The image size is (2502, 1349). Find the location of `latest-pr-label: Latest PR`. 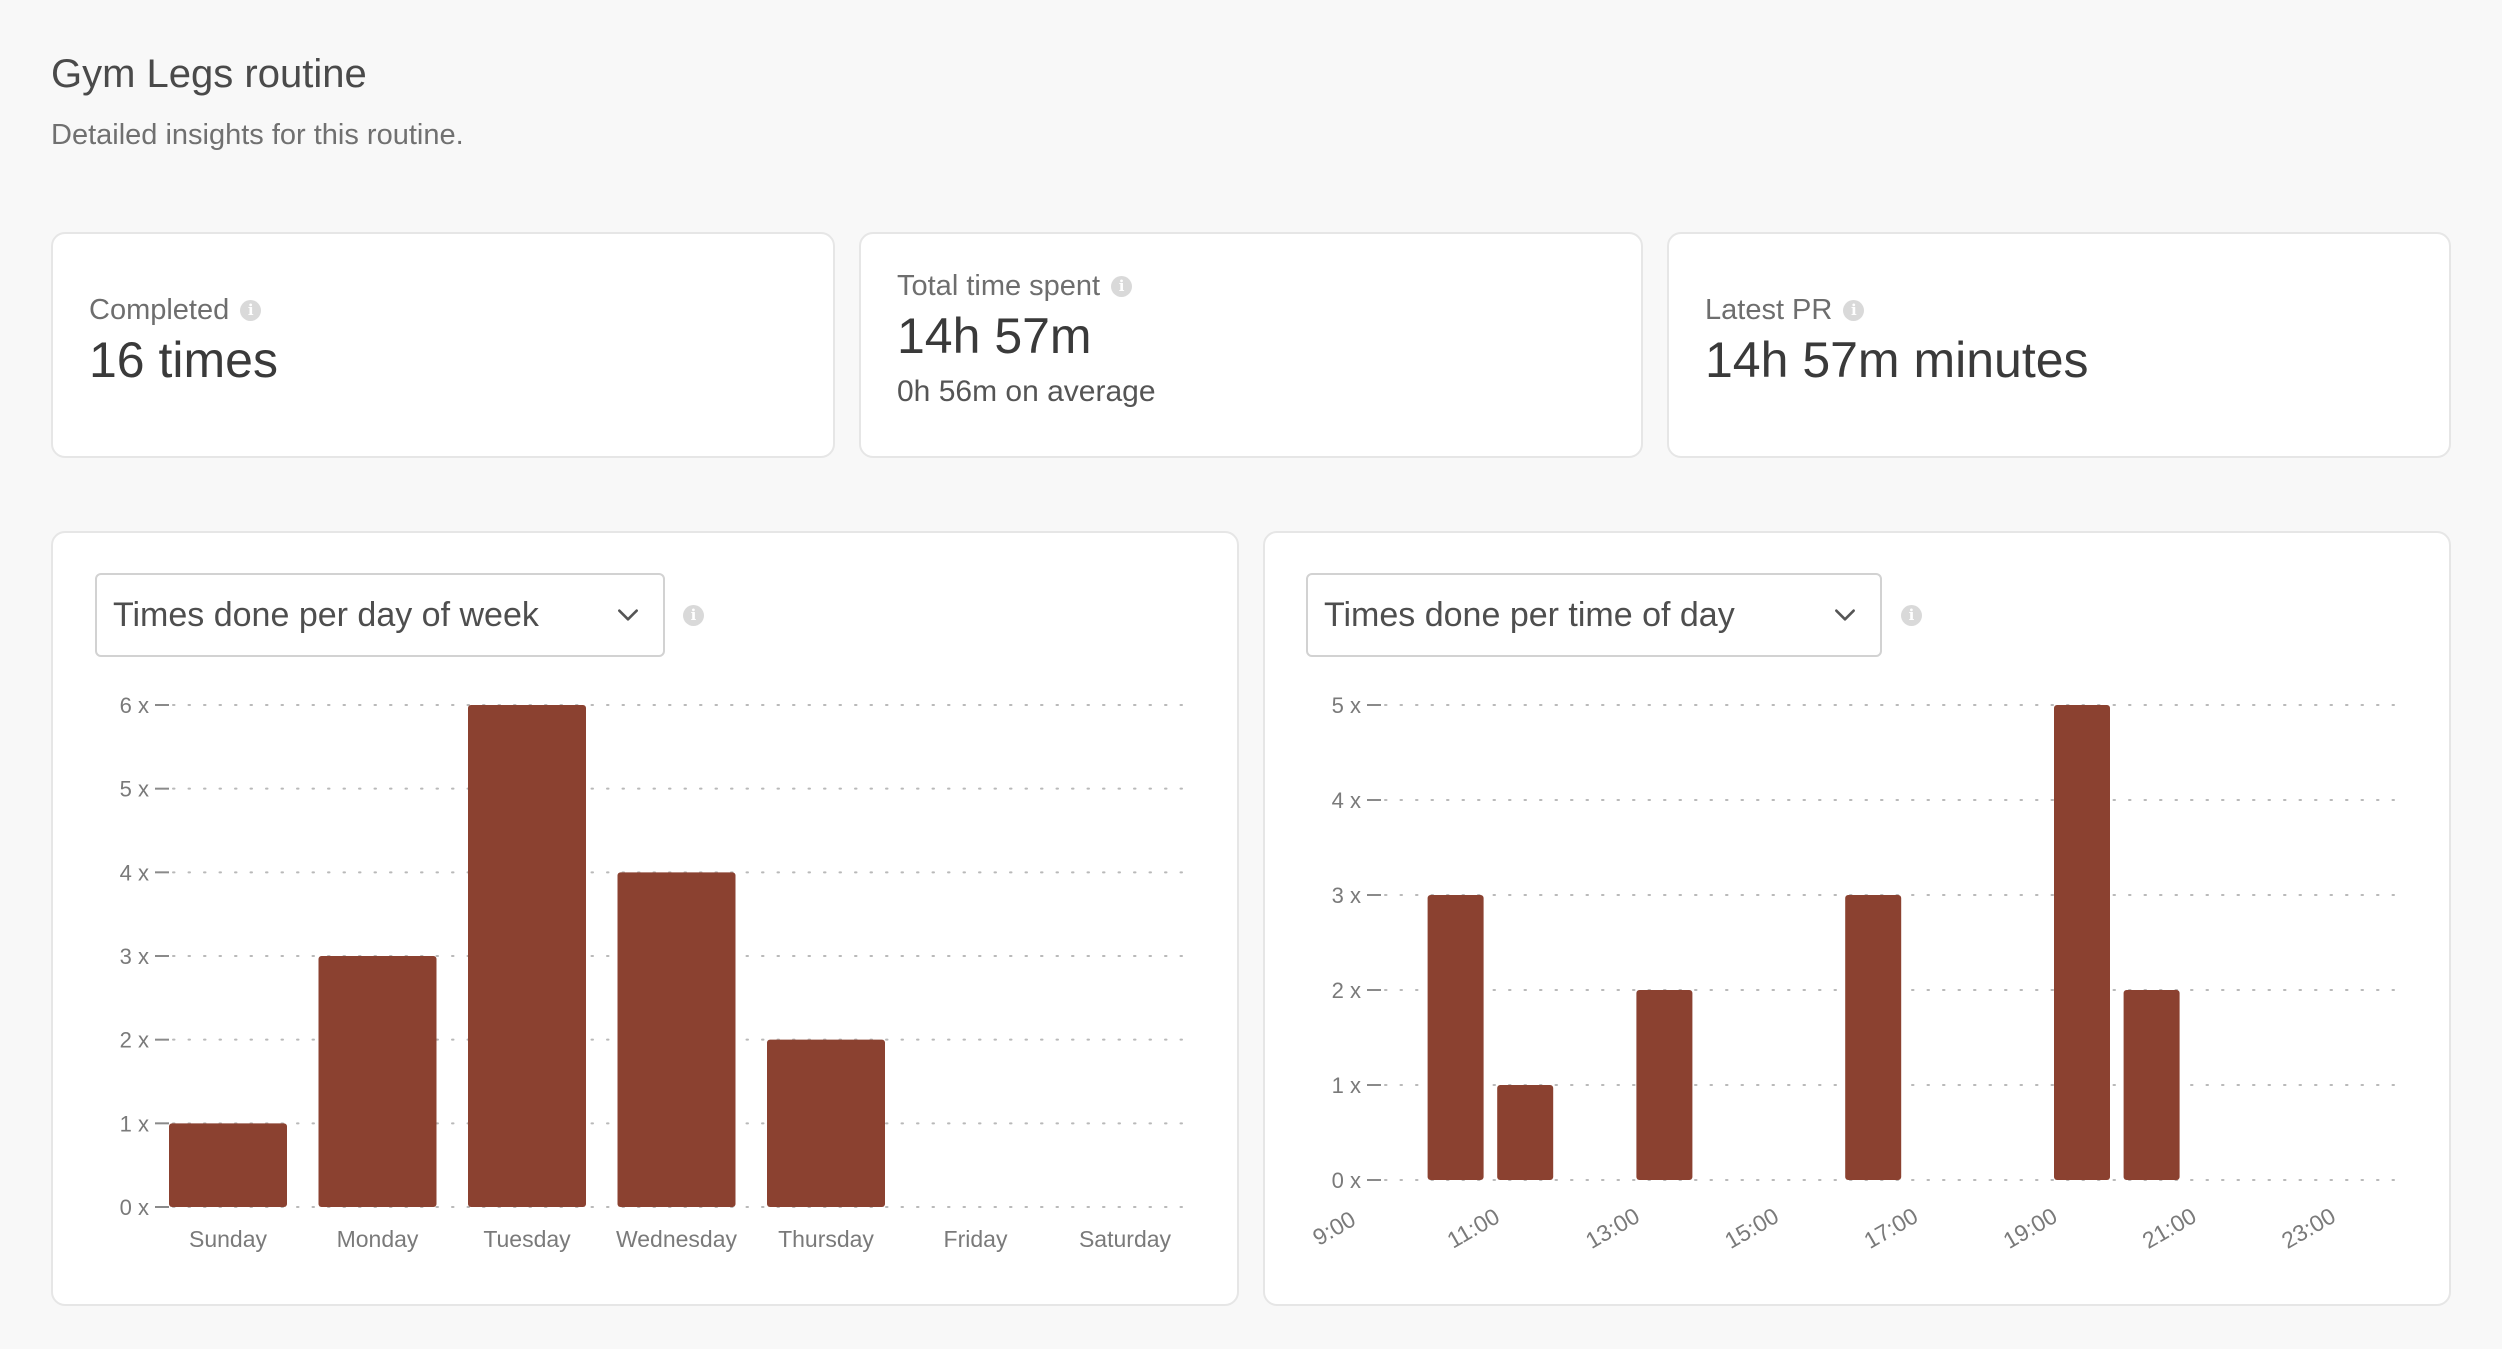

latest-pr-label: Latest PR is located at coordinates (1769, 310).